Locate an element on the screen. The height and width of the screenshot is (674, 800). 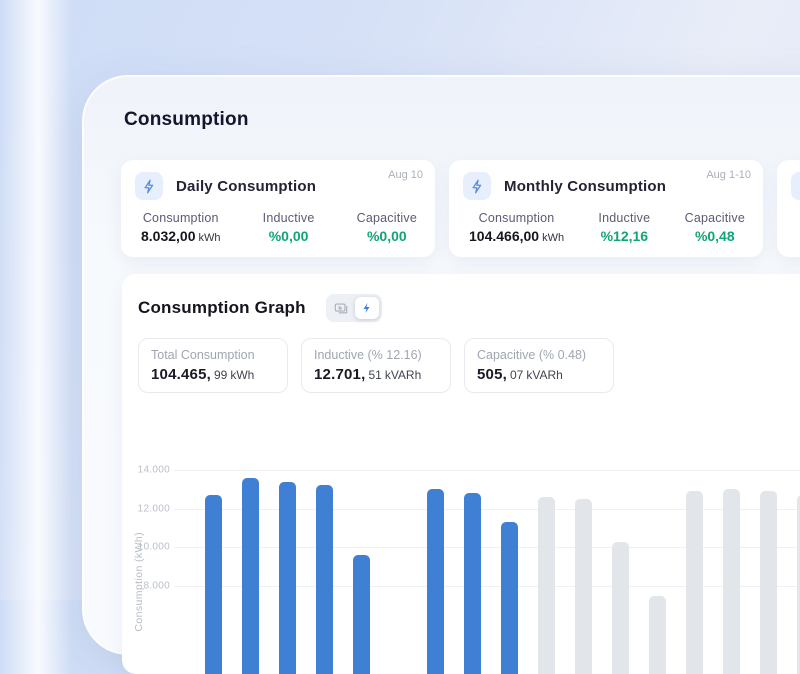
metric-capacitive: Capacitive %0,00 is located at coordinates (387, 227).